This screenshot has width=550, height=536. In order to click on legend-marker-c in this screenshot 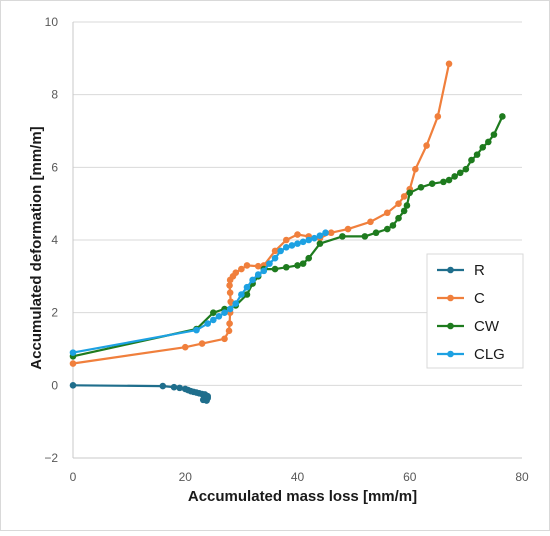, I will do `click(450, 298)`.